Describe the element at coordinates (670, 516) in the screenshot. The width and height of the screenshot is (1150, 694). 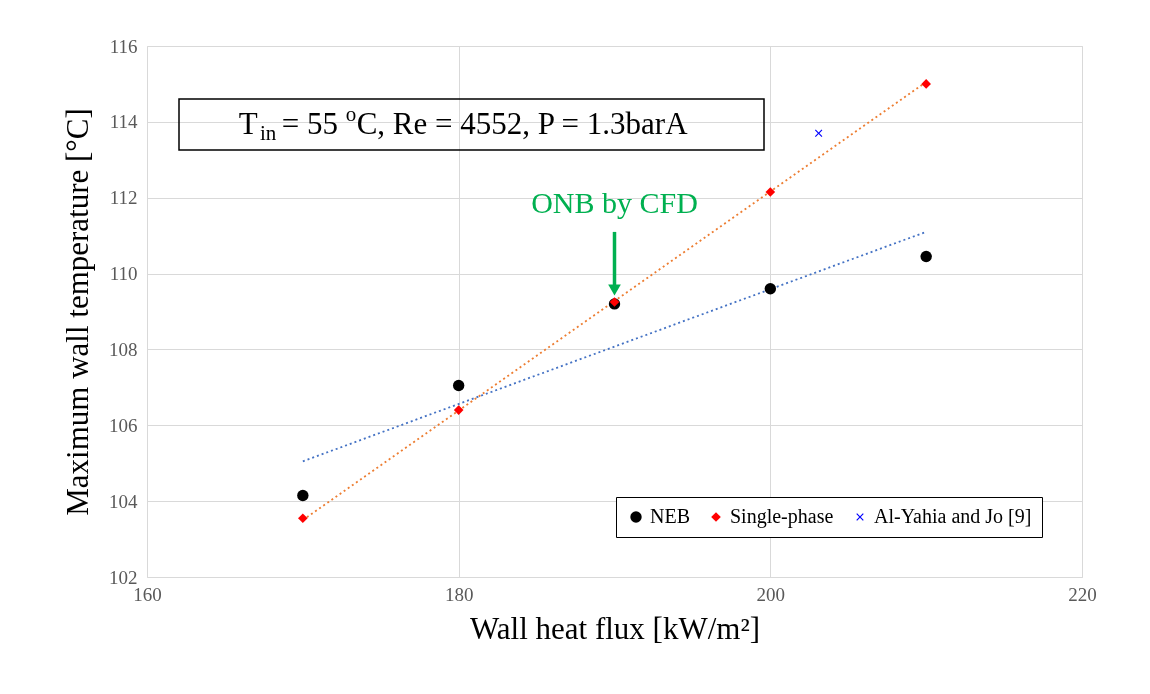
I see `legend-label: NEB` at that location.